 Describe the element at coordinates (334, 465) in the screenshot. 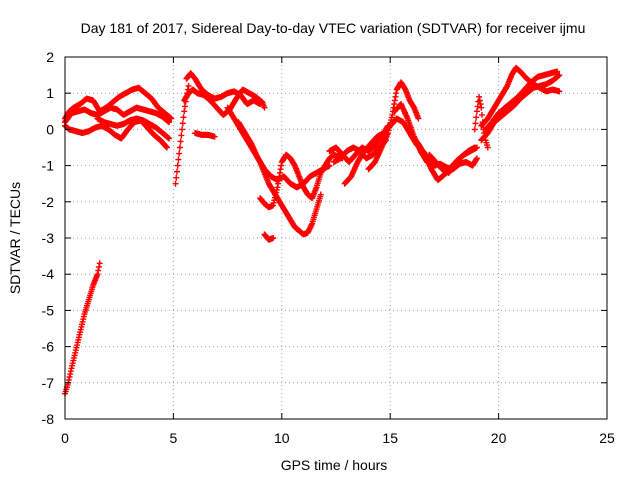

I see `x-axis-label: GPS time / hours` at that location.